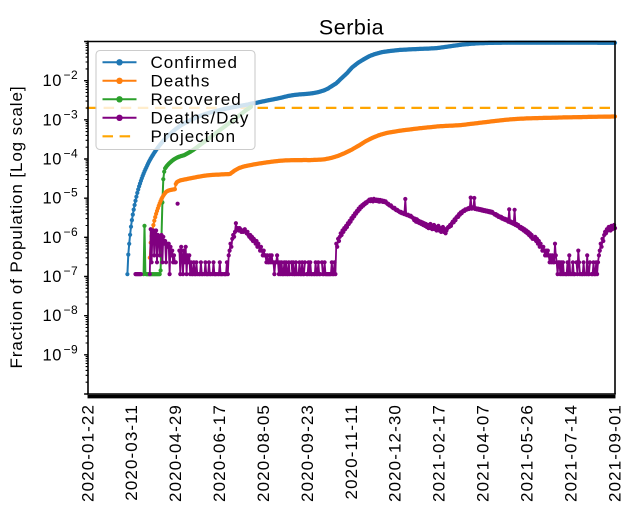  What do you see at coordinates (200, 118) in the screenshot?
I see `svg-text: Deaths/Day` at bounding box center [200, 118].